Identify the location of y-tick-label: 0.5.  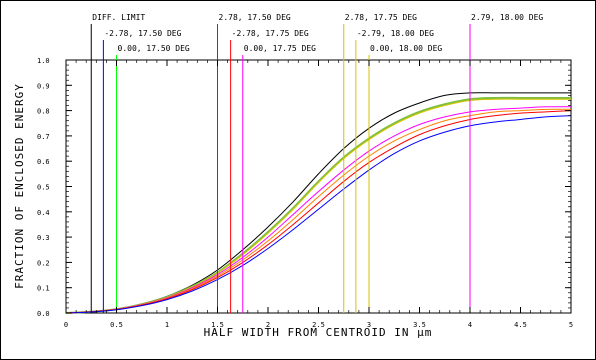
(43, 188).